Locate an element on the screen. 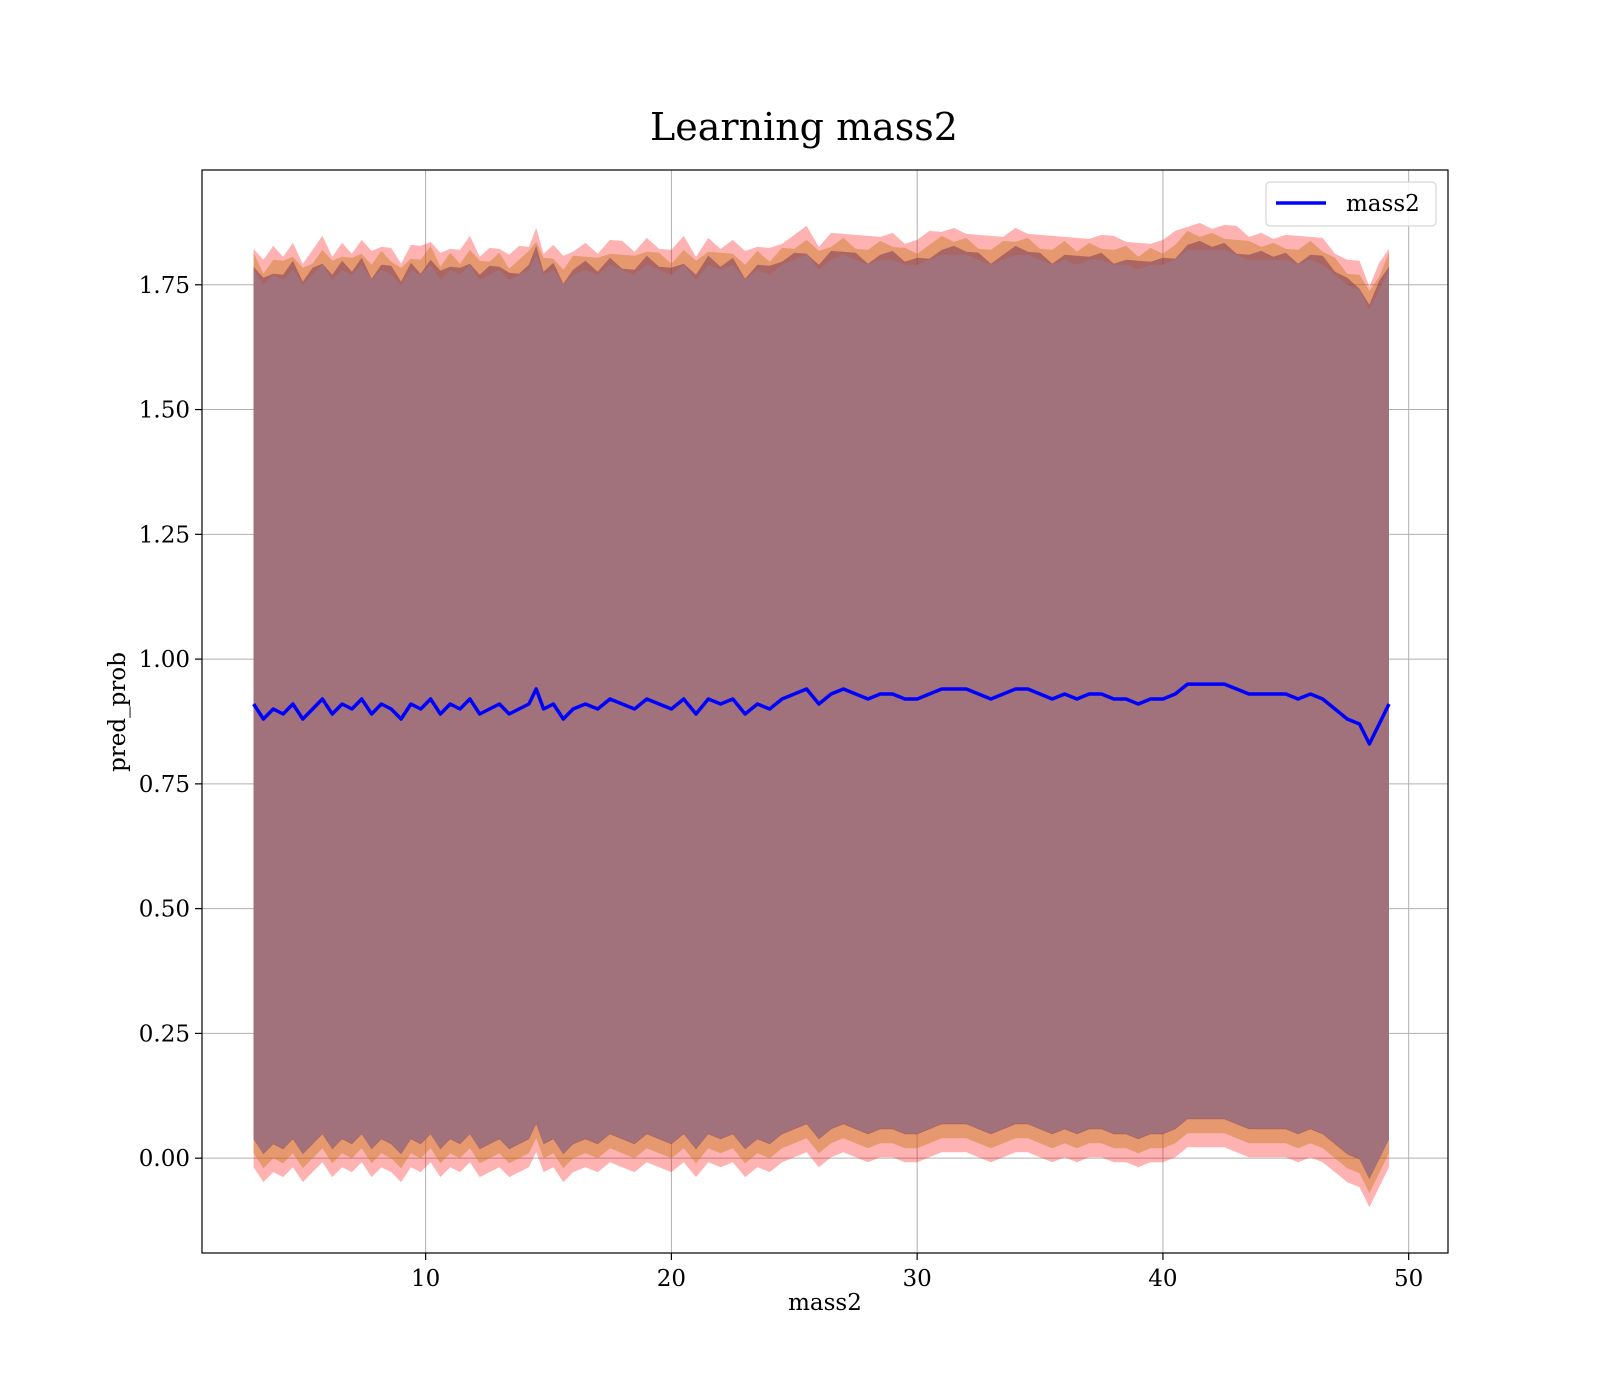 The image size is (1600, 1400). legend: mass2 is located at coordinates (1351, 204).